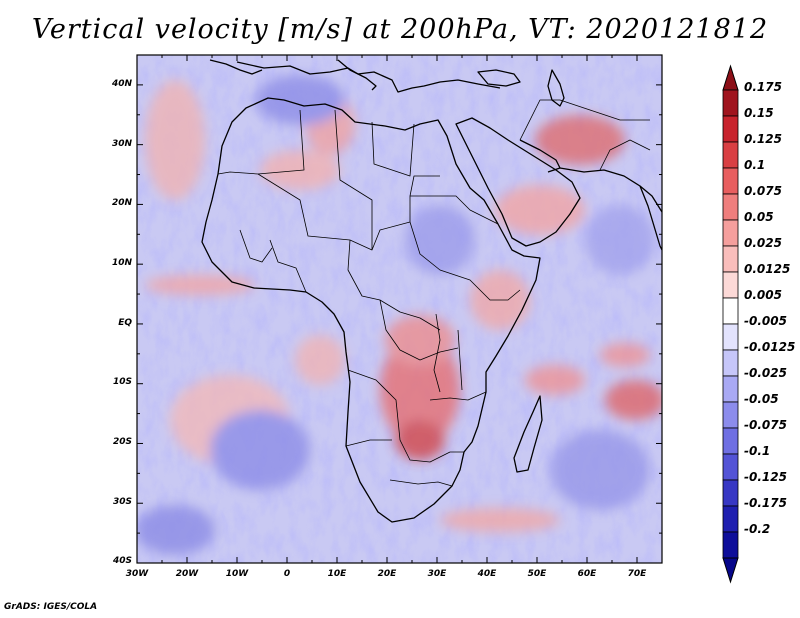  What do you see at coordinates (51, 607) in the screenshot?
I see `footer-credit: GrADS: IGES/COLA` at bounding box center [51, 607].